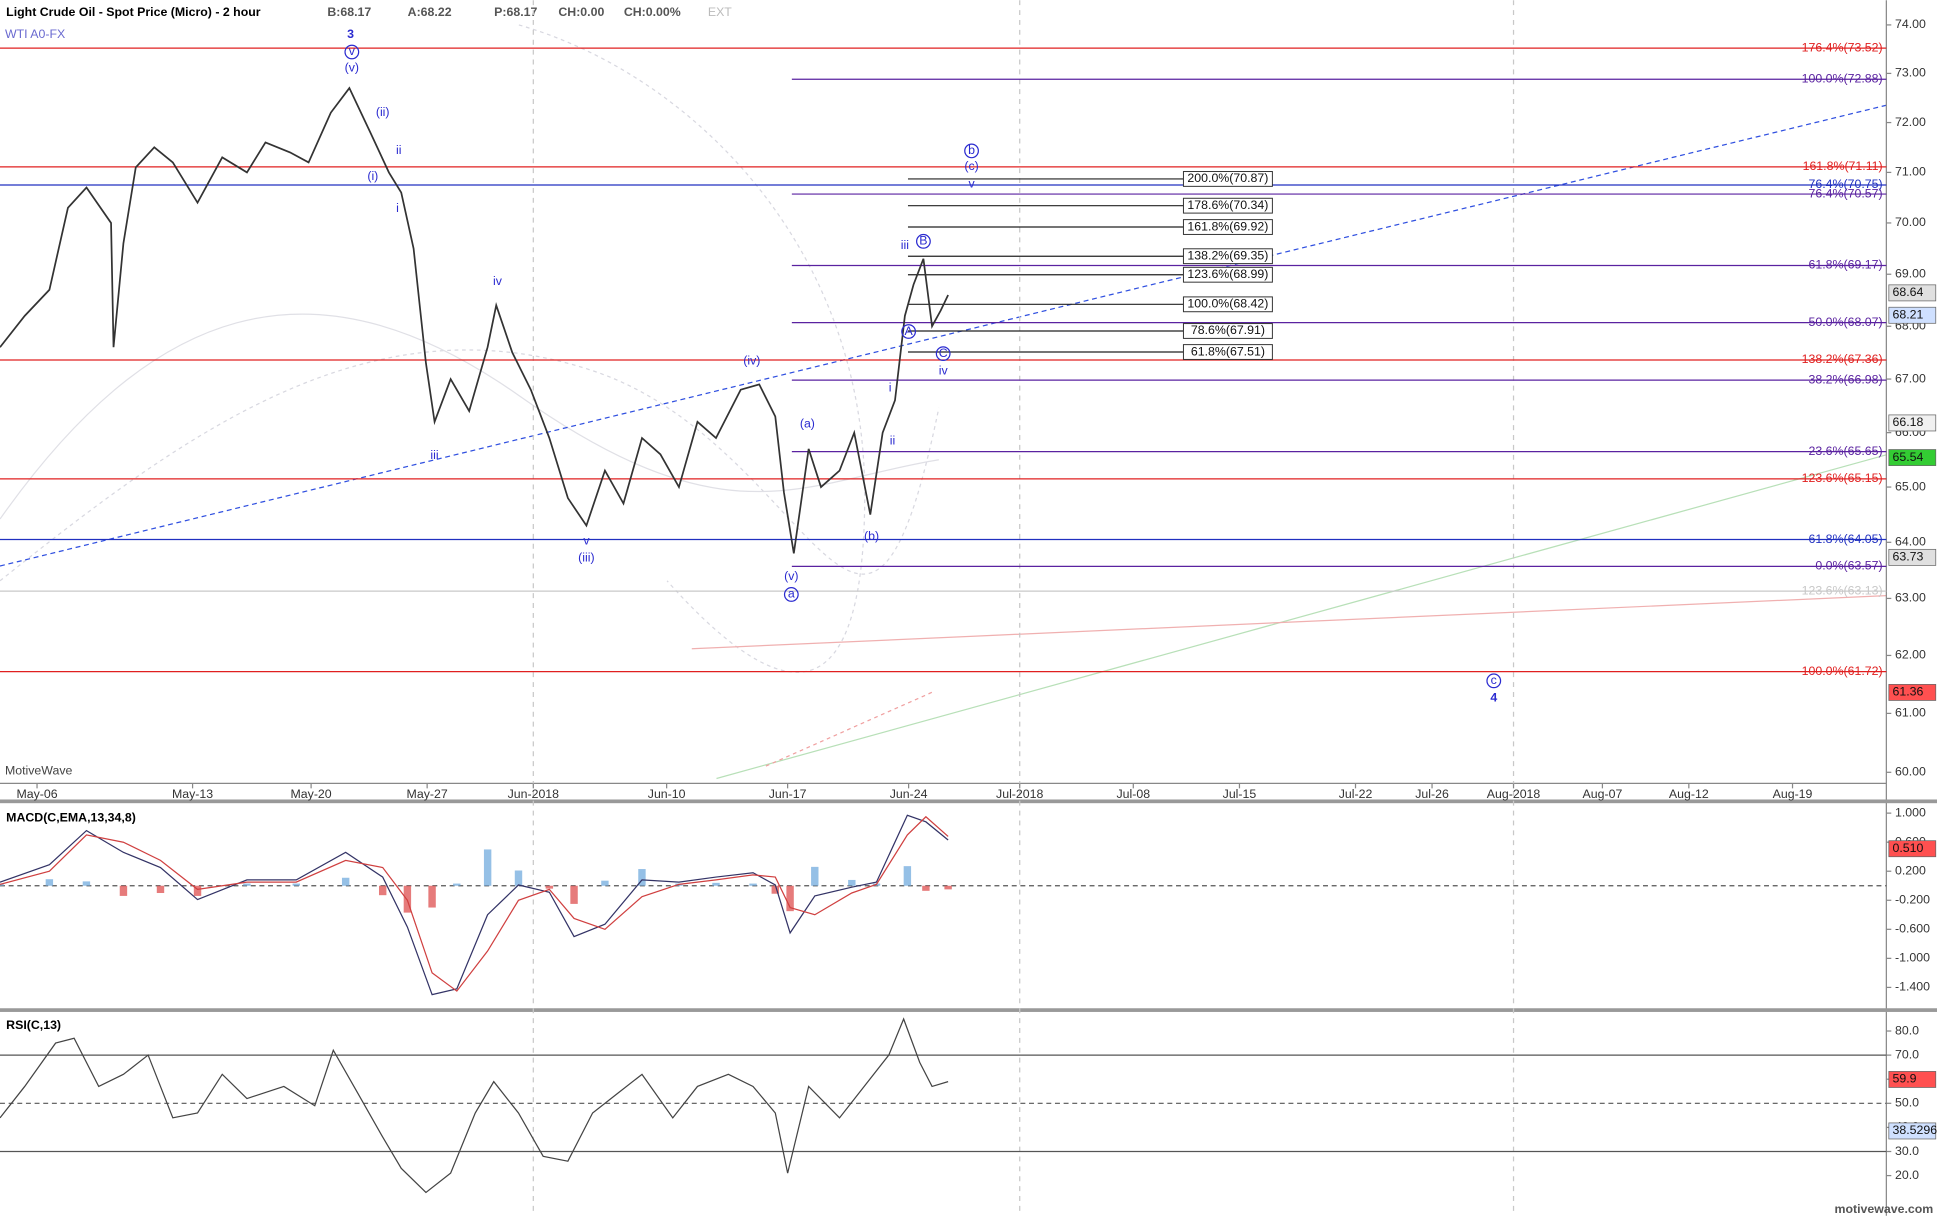 The image size is (1937, 1216). I want to click on x-tick-label: May-13, so click(192, 794).